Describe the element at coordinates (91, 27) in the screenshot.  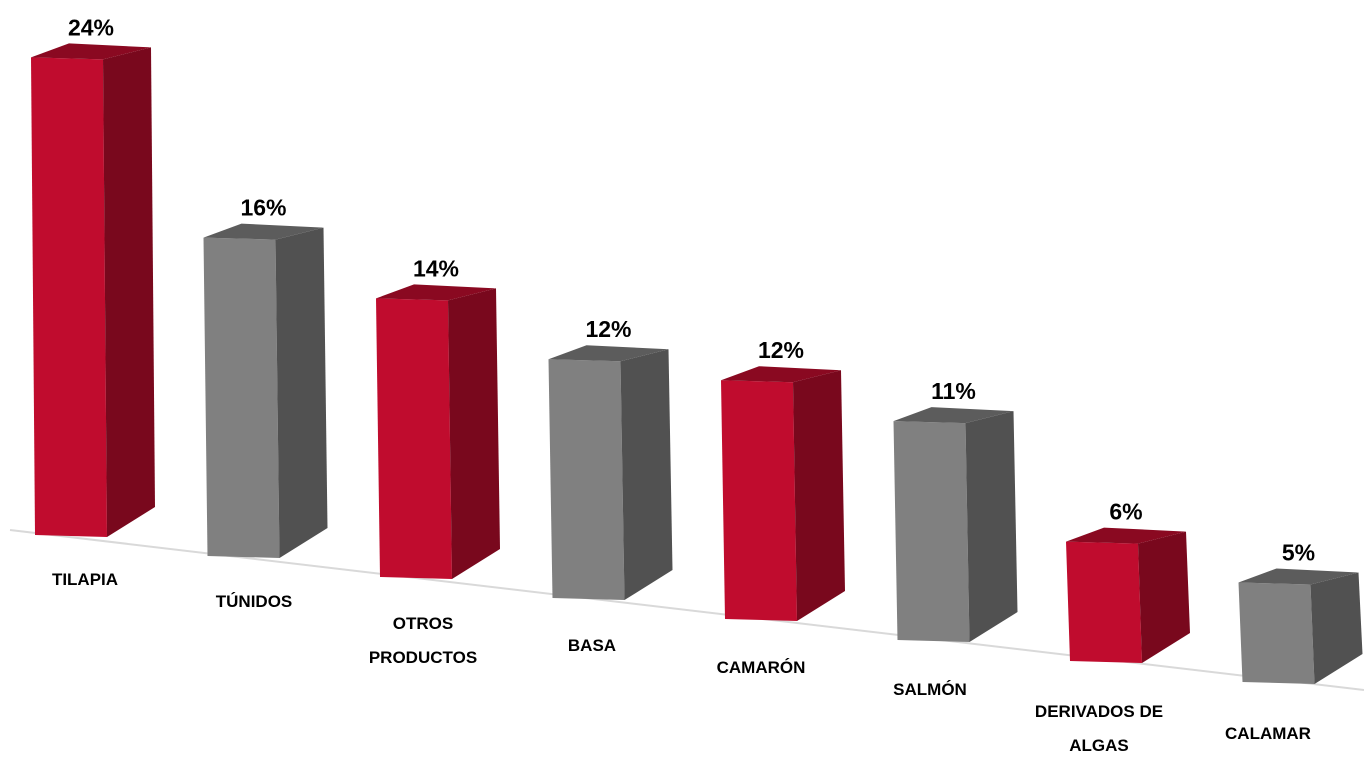
I see `value-label: 24%` at that location.